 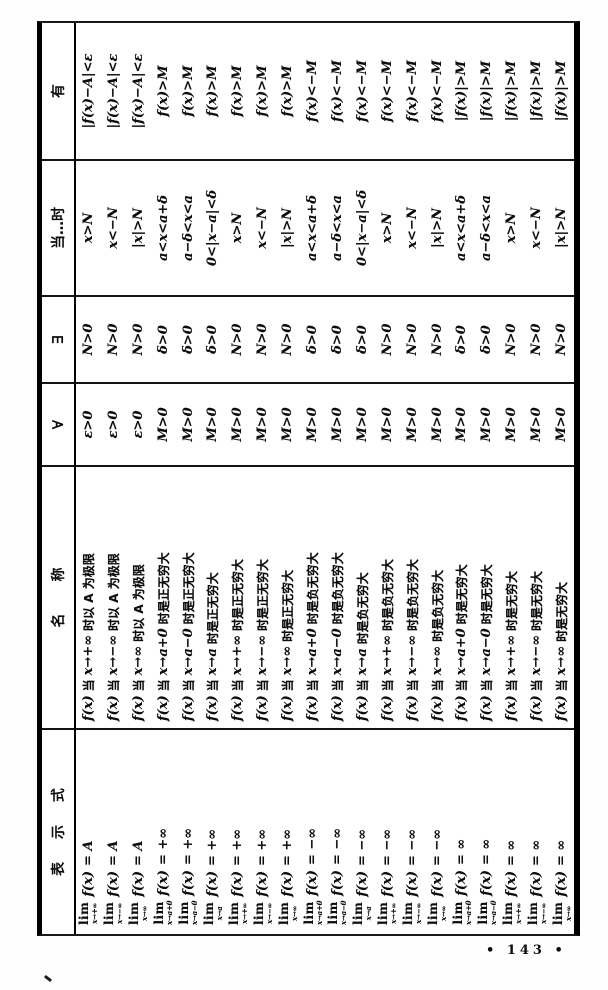 What do you see at coordinates (387, 229) in the screenshot?
I see `cell-when: x>N` at bounding box center [387, 229].